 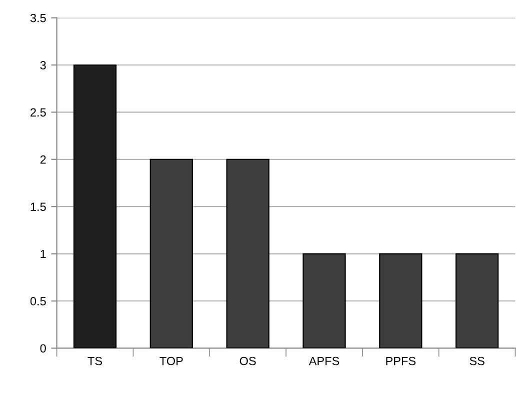 What do you see at coordinates (38, 18) in the screenshot?
I see `y-tick-label: 3.5` at bounding box center [38, 18].